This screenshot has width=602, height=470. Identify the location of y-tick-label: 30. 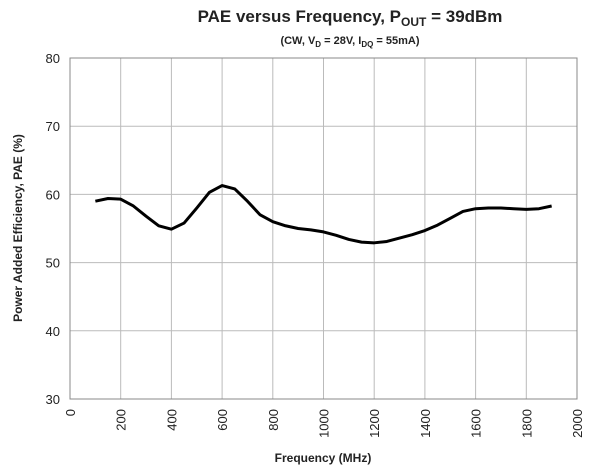
(53, 399).